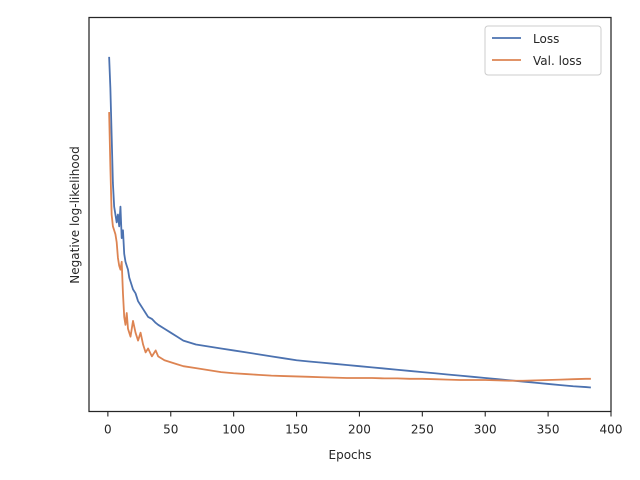  Describe the element at coordinates (422, 430) in the screenshot. I see `x-tick-label: 250` at that location.